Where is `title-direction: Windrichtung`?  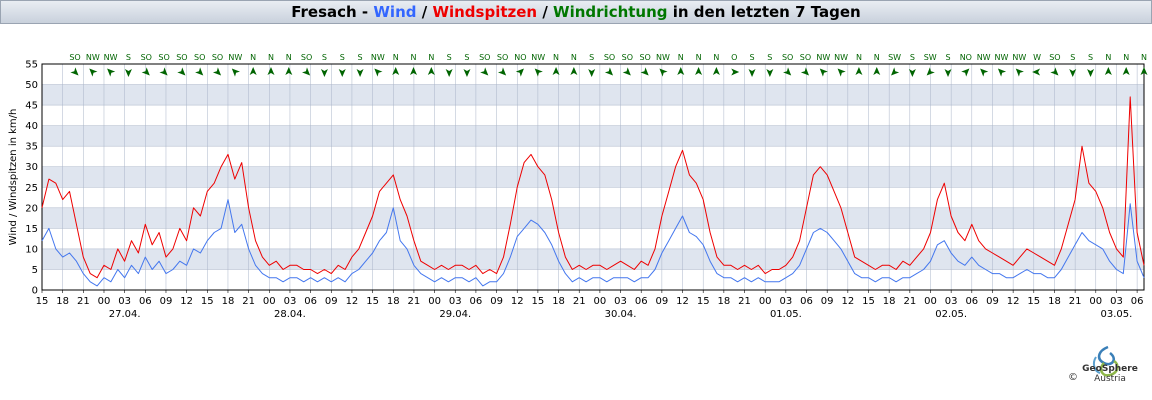
title-direction: Windrichtung is located at coordinates (610, 12).